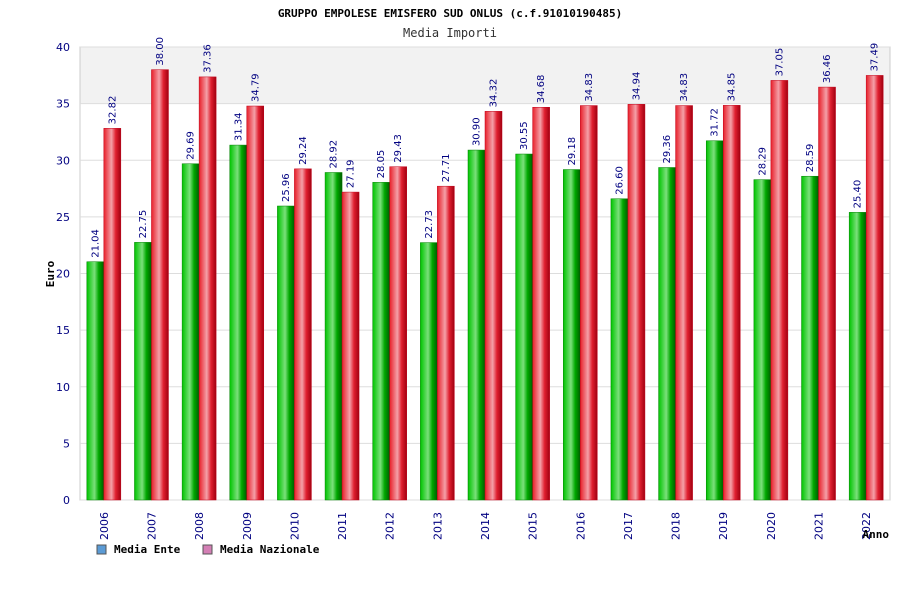  What do you see at coordinates (286, 353) in the screenshot?
I see `bar-media-ente-2010` at bounding box center [286, 353].